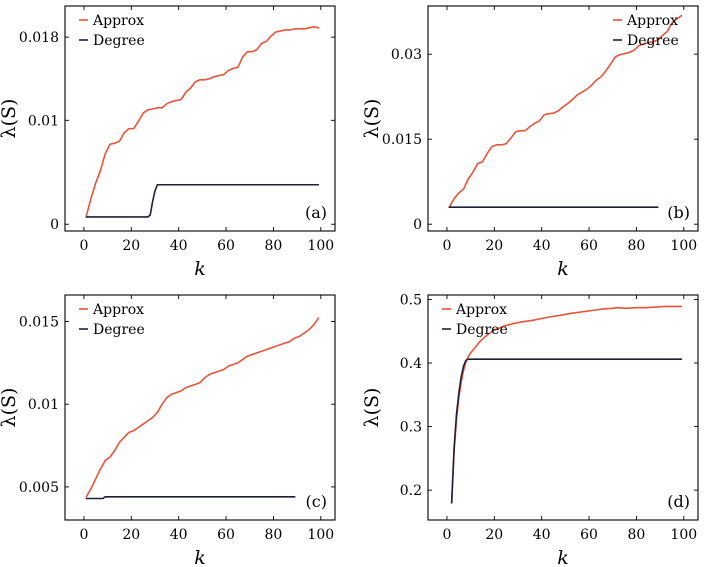 The height and width of the screenshot is (567, 706). I want to click on y-tick-label: 0.005, so click(39, 488).